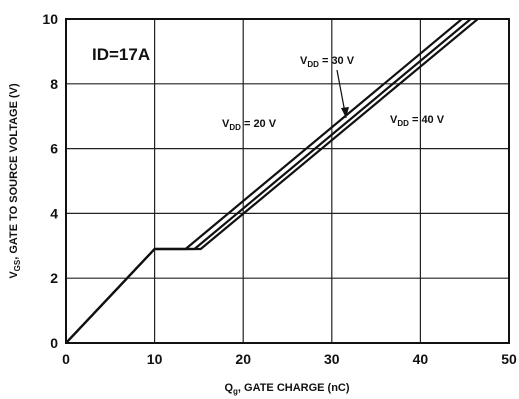 The width and height of the screenshot is (519, 399). What do you see at coordinates (54, 149) in the screenshot?
I see `y-tick-label-6: 6` at bounding box center [54, 149].